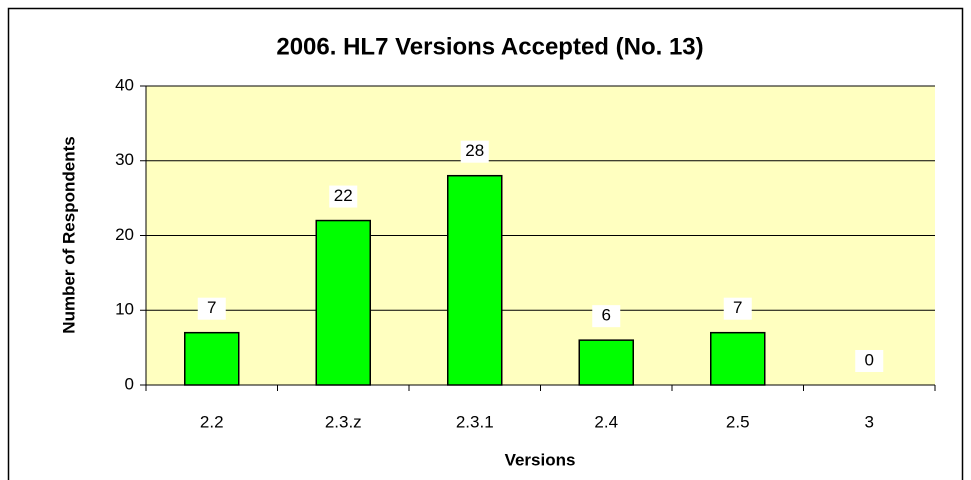 This screenshot has height=480, width=971. Describe the element at coordinates (68, 234) in the screenshot. I see `y-axis-label: Number of Respondents` at that location.